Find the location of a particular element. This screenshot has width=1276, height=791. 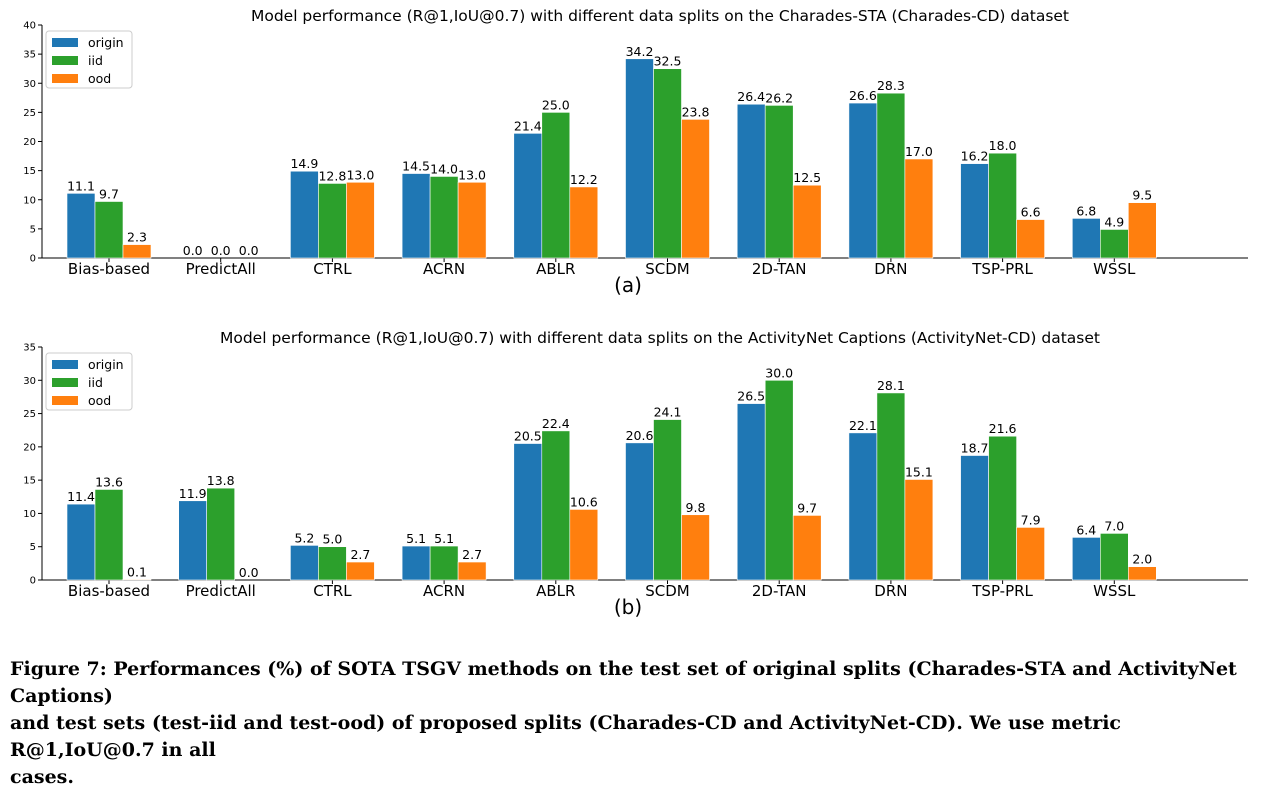

y-tick-label: 10 is located at coordinates (29, 514).